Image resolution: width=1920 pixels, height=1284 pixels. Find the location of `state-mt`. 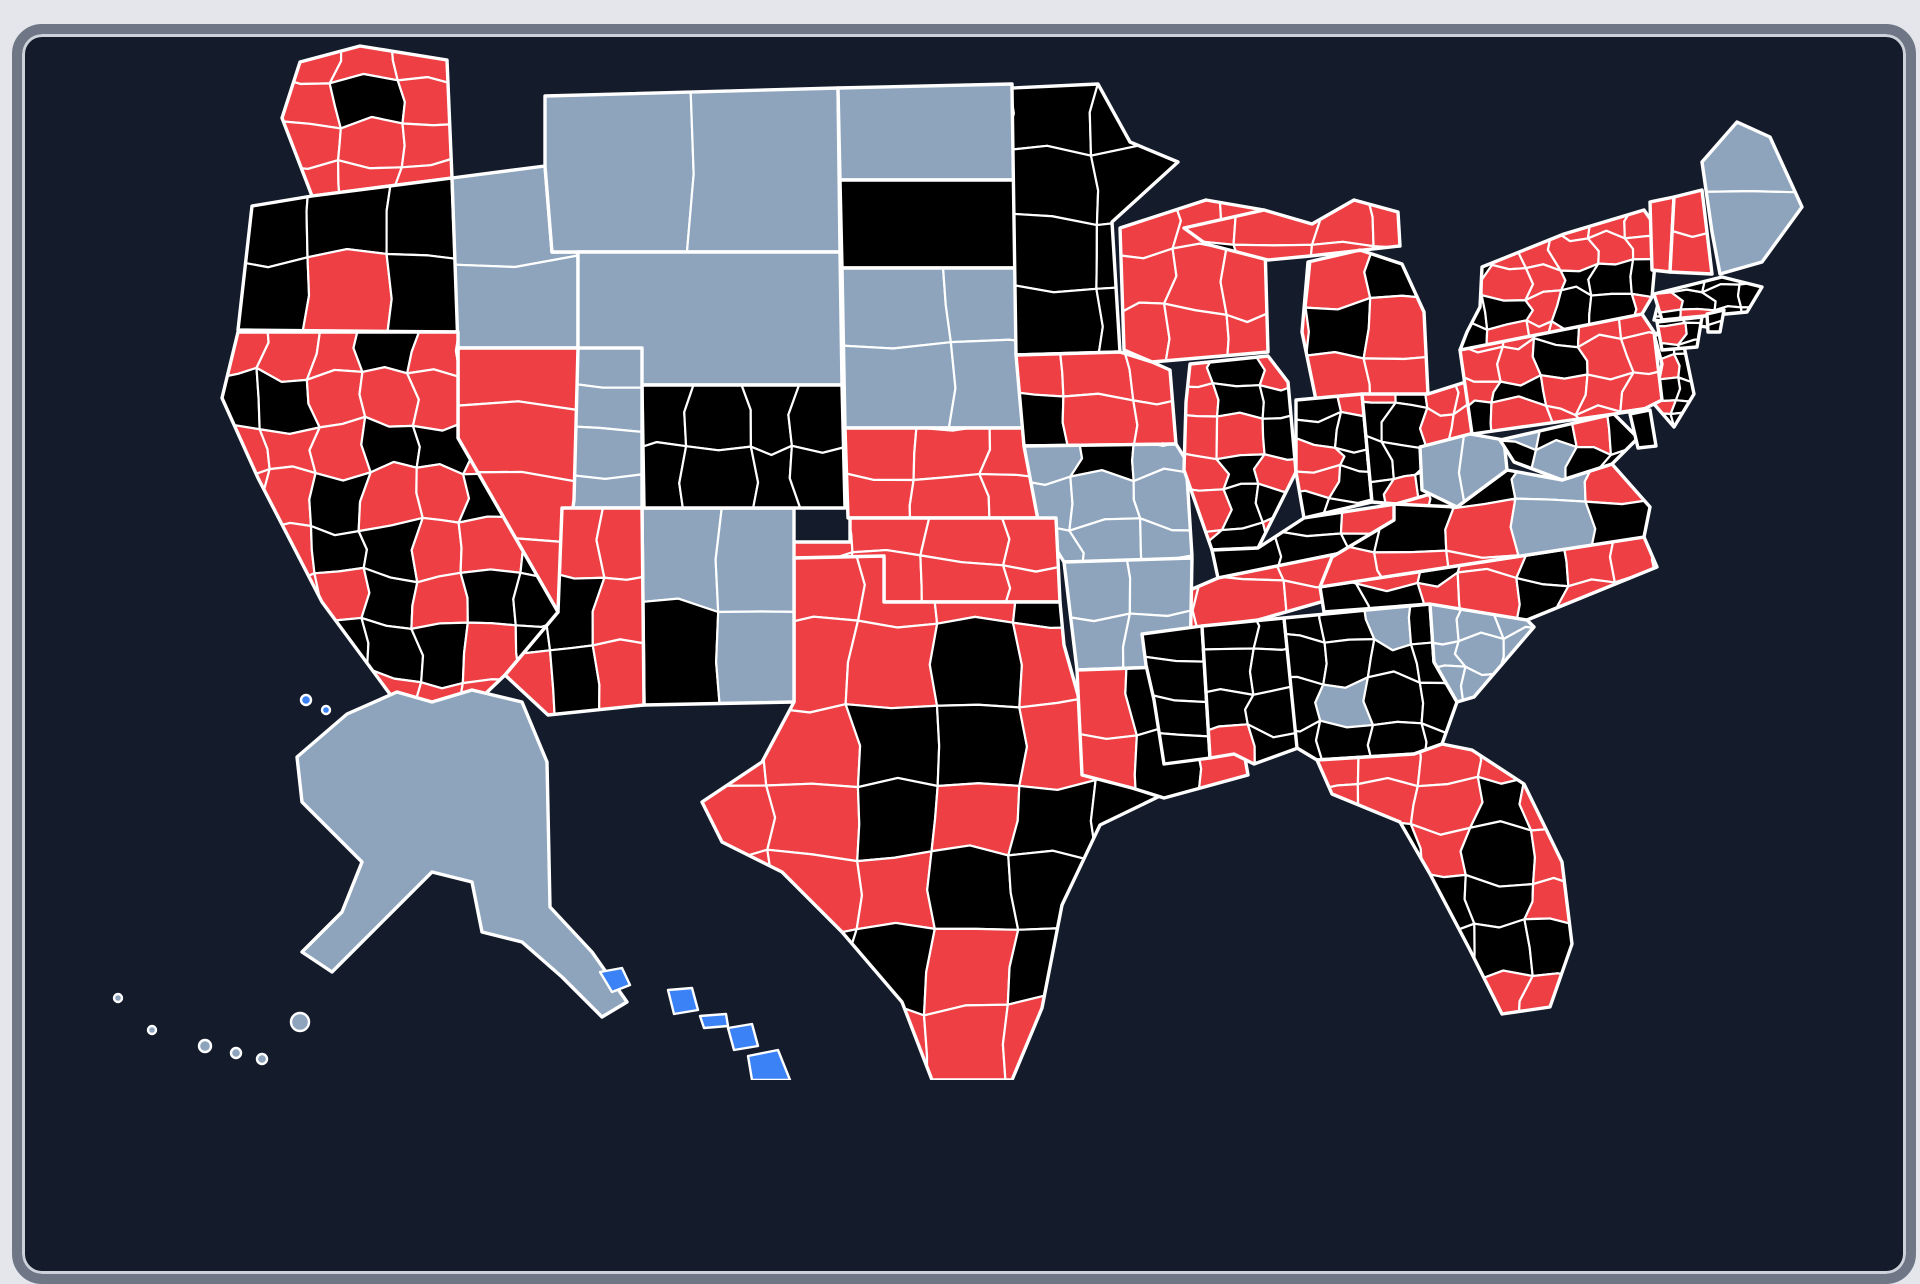

state-mt is located at coordinates (687, 176).